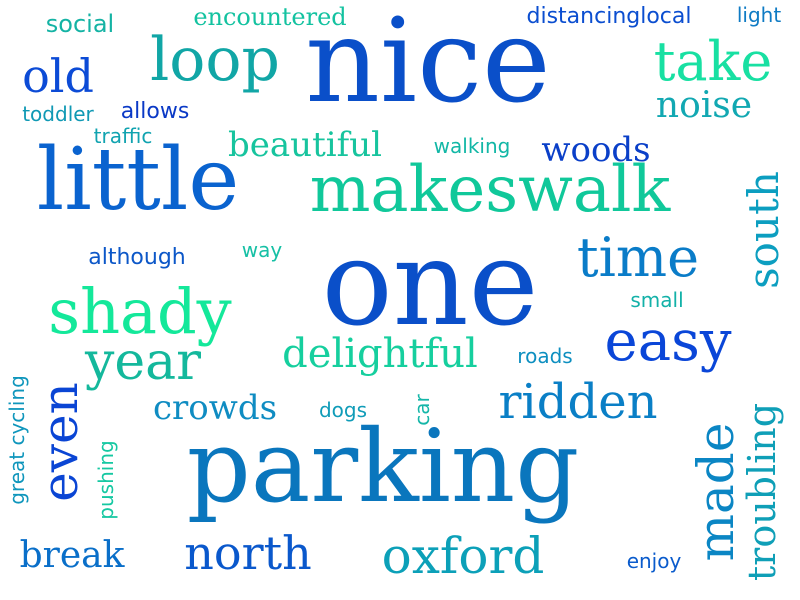 The width and height of the screenshot is (800, 600). I want to click on cloud-word-shady: shady, so click(140, 311).